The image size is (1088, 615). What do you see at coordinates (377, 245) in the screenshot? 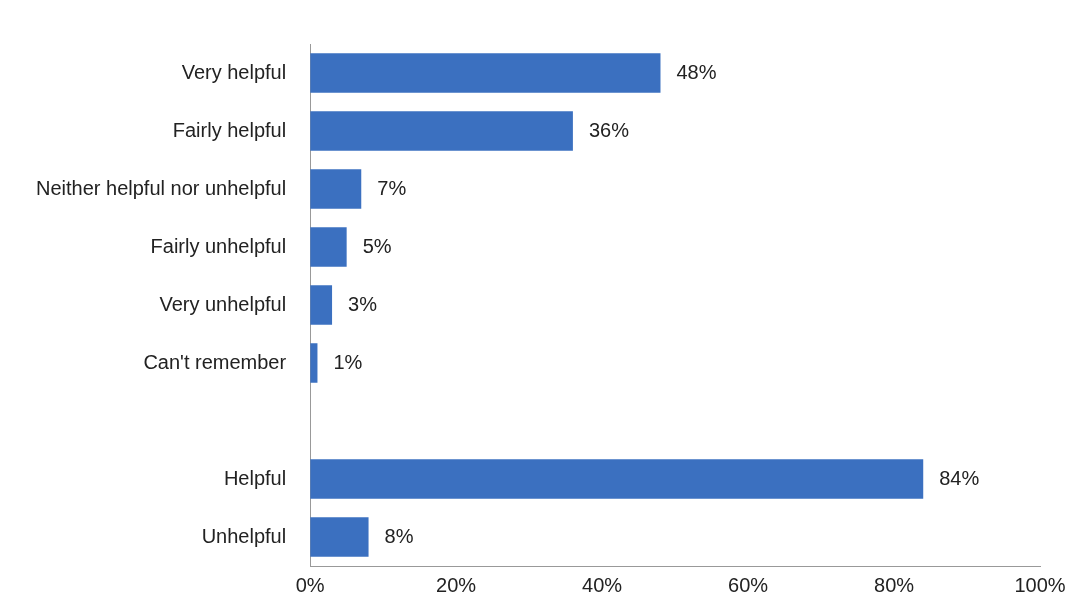
I see `data-label: 5%` at bounding box center [377, 245].